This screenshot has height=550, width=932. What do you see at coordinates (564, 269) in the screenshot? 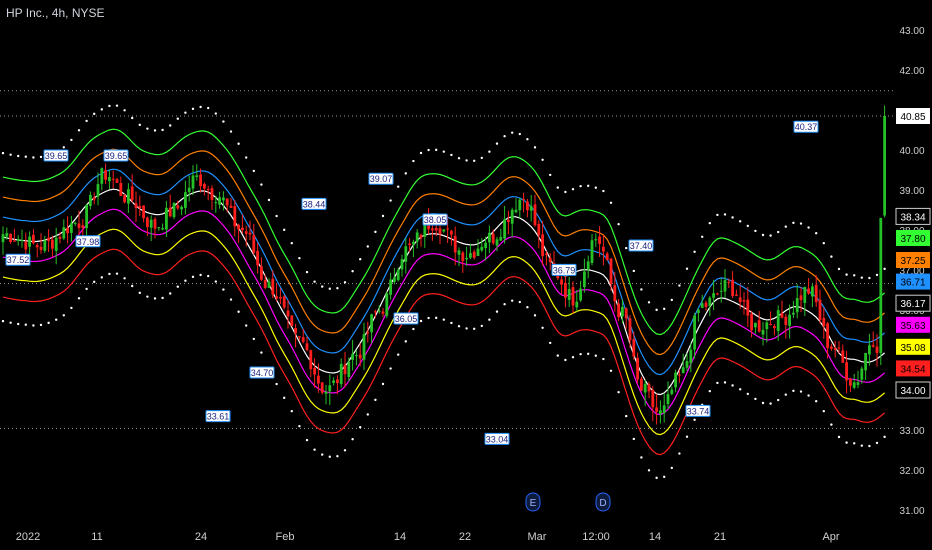
I see `price-callout-box` at bounding box center [564, 269].